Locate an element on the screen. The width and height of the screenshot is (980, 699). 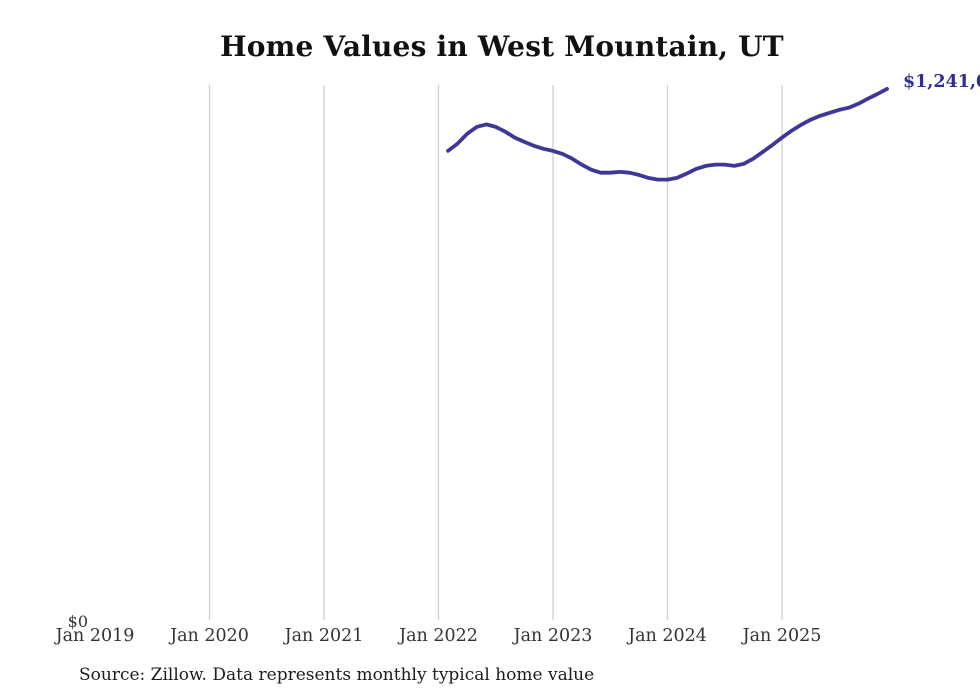
x-axis-label-jan-2019: Jan 2019 is located at coordinates (94, 636).